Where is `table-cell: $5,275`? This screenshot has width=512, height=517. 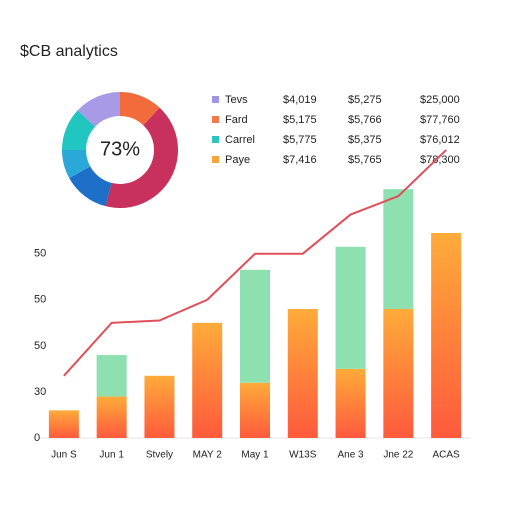
table-cell: $5,275 is located at coordinates (365, 100).